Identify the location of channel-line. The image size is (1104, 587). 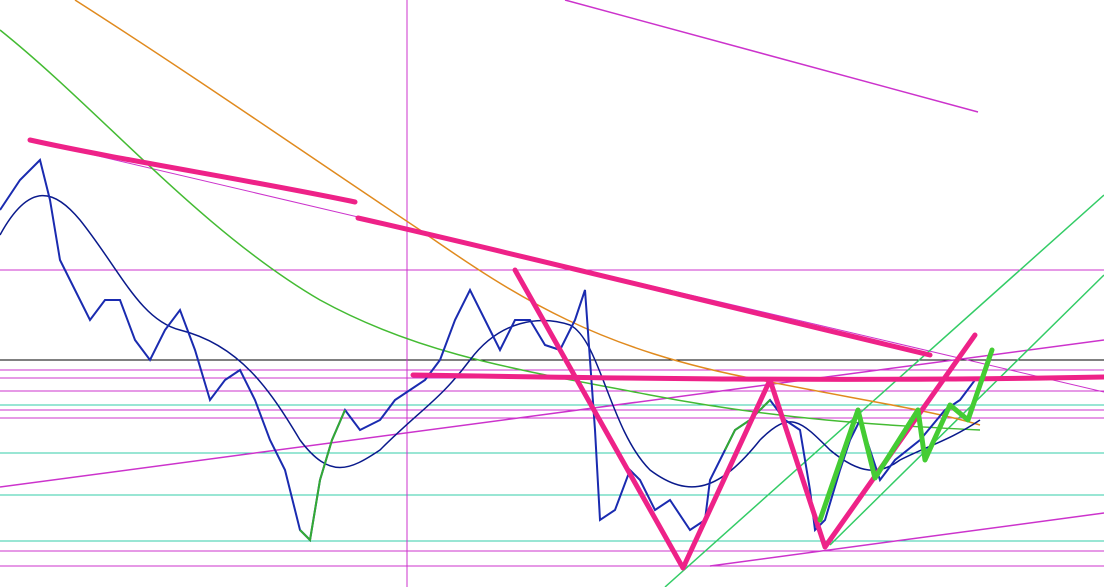
(966, 410).